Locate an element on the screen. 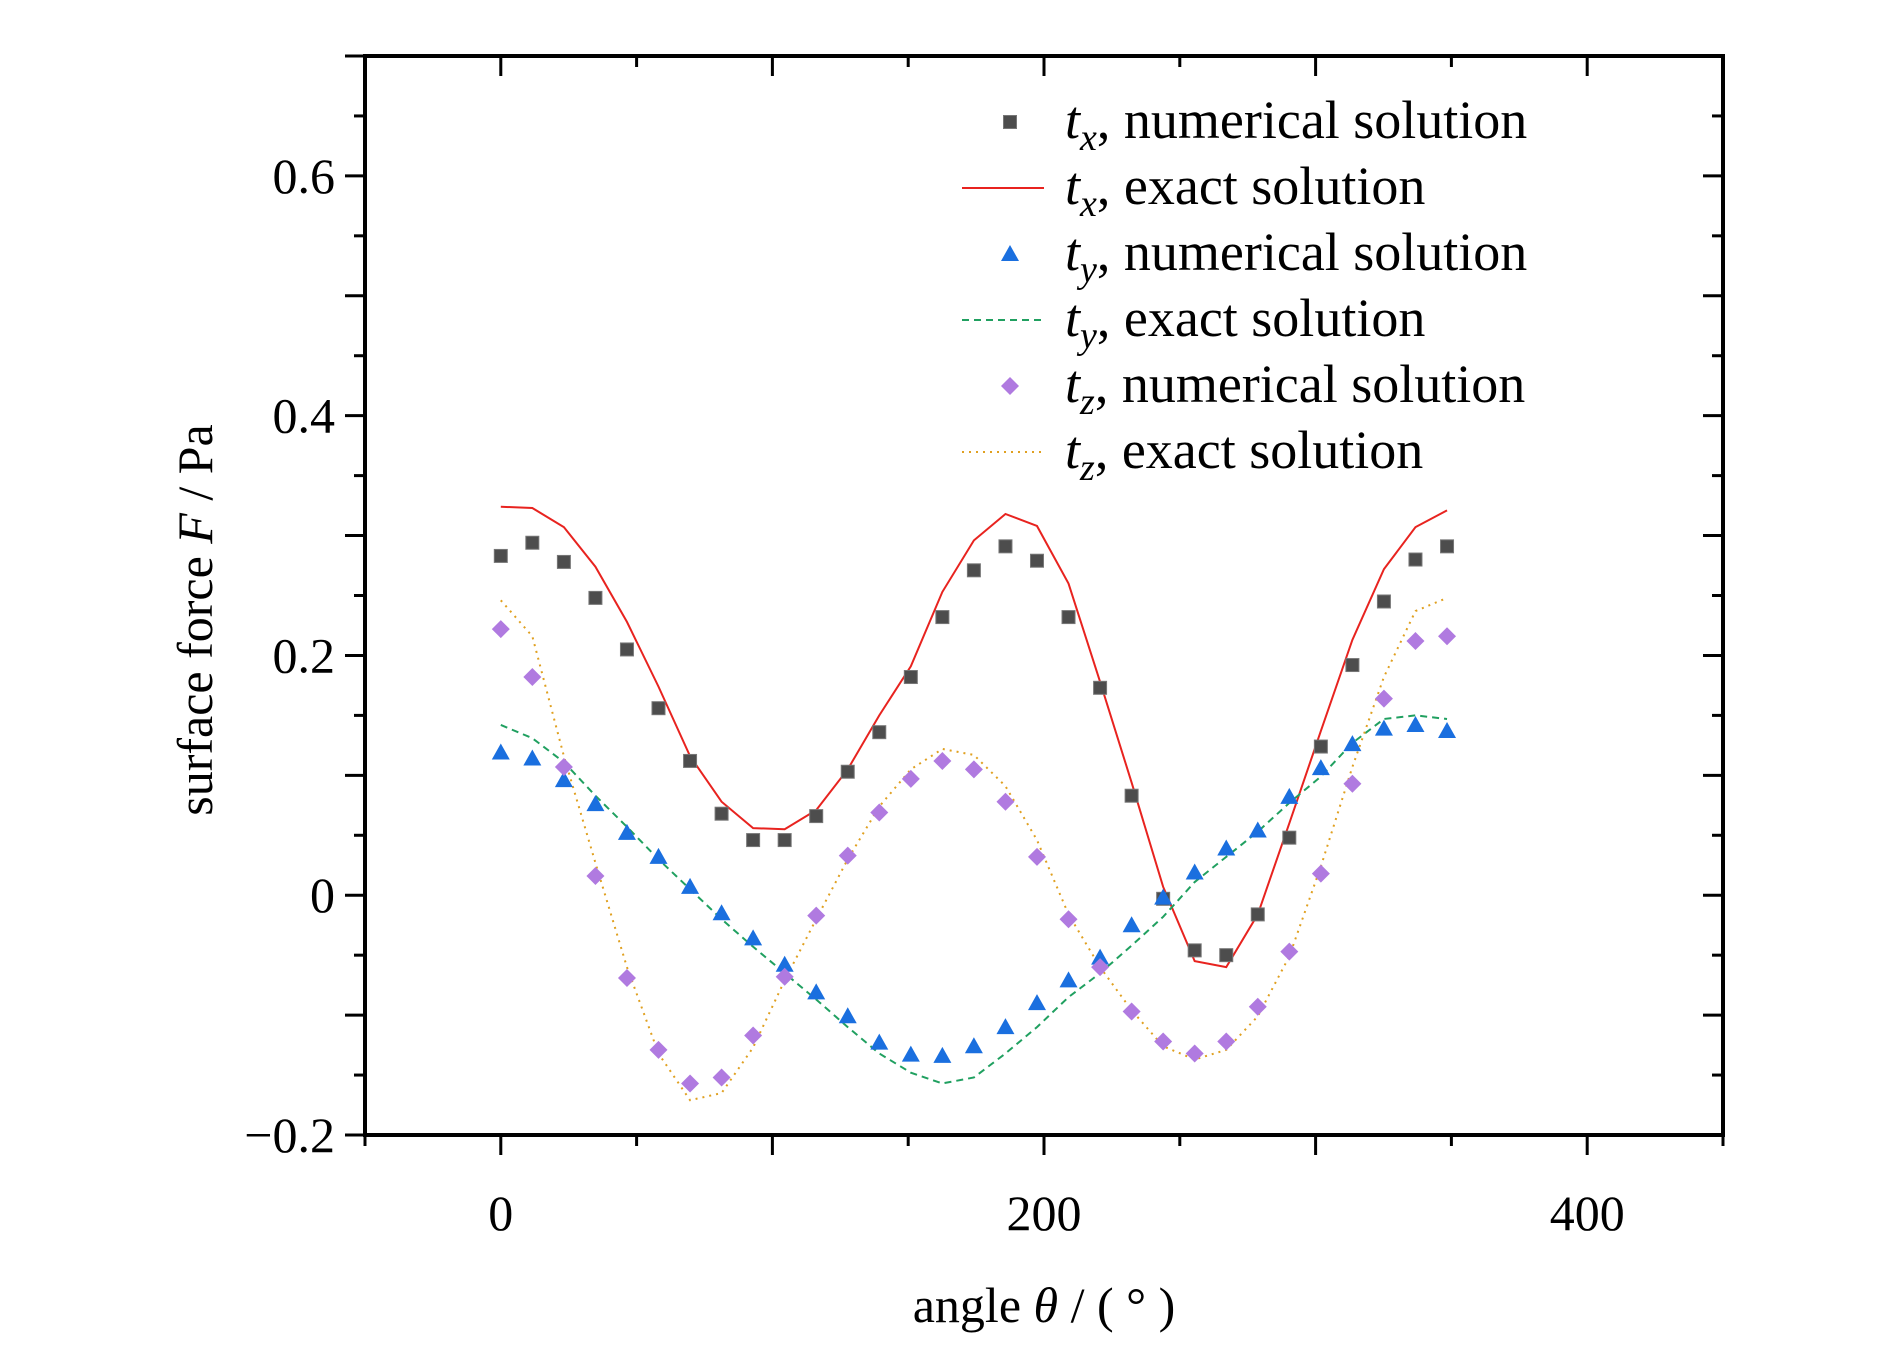  legend-label: tz, exact solution is located at coordinates (1244, 454).